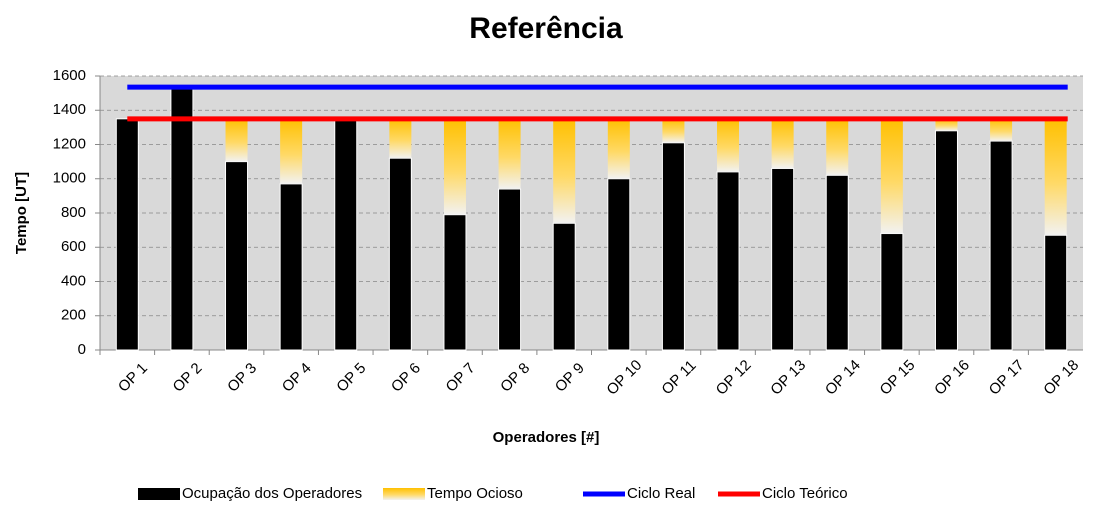 Image resolution: width=1093 pixels, height=506 pixels. I want to click on legend-label: Ocupação dos Operadores, so click(272, 493).